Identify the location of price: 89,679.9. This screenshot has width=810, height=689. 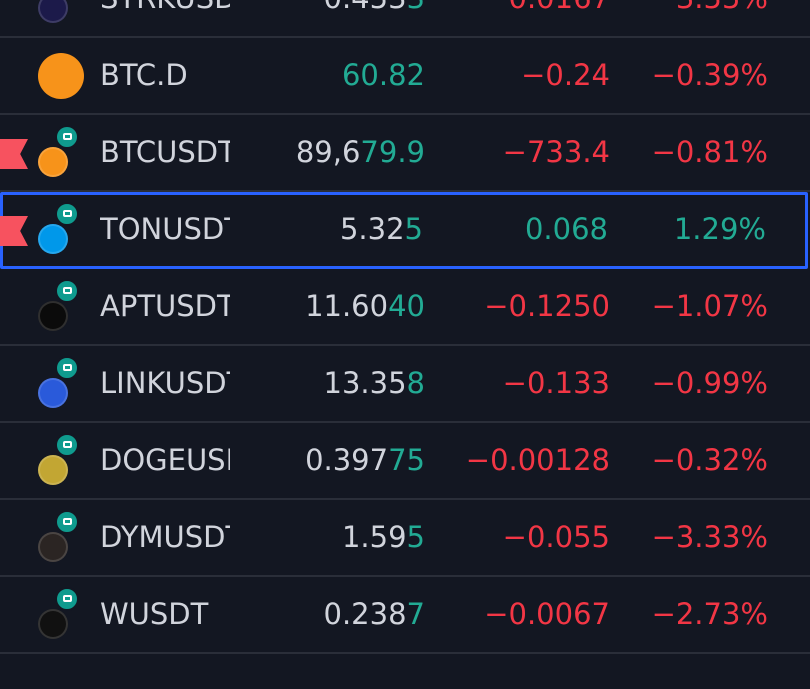
(360, 152).